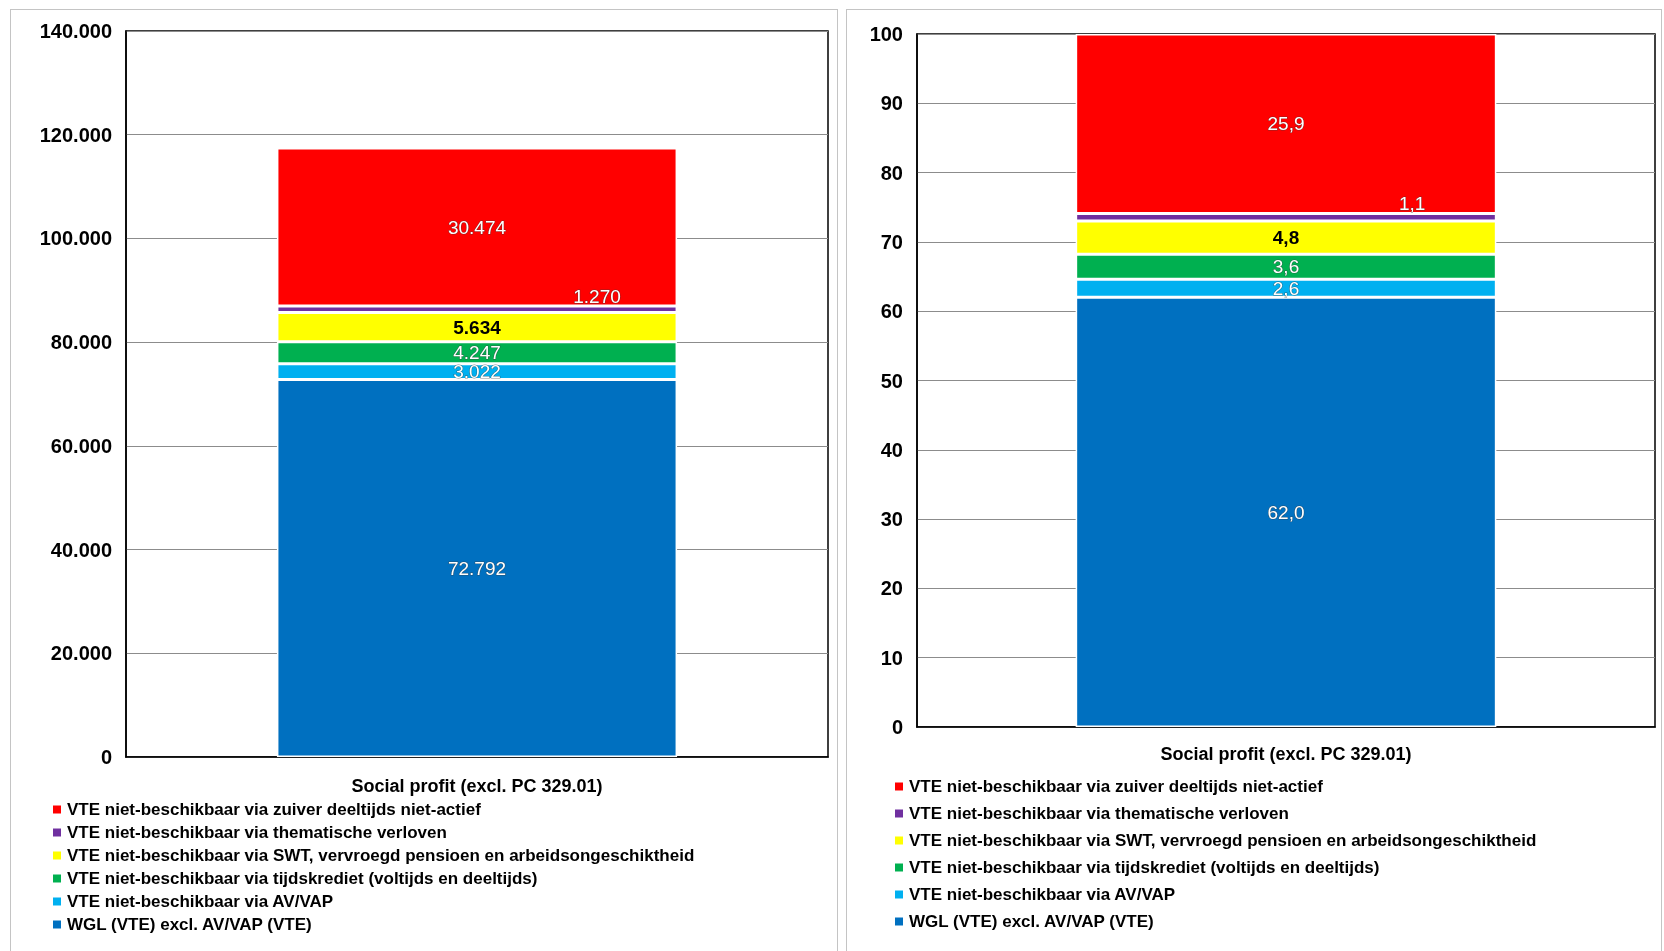 Image resolution: width=1664 pixels, height=951 pixels. What do you see at coordinates (81, 549) in the screenshot?
I see `y-tick-label: 40.000` at bounding box center [81, 549].